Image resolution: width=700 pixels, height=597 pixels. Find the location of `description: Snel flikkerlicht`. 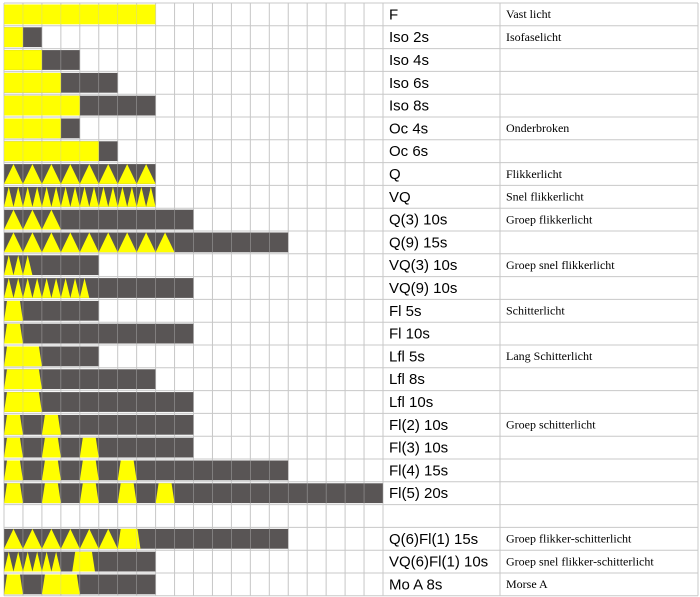

description: Snel flikkerlicht is located at coordinates (545, 197).